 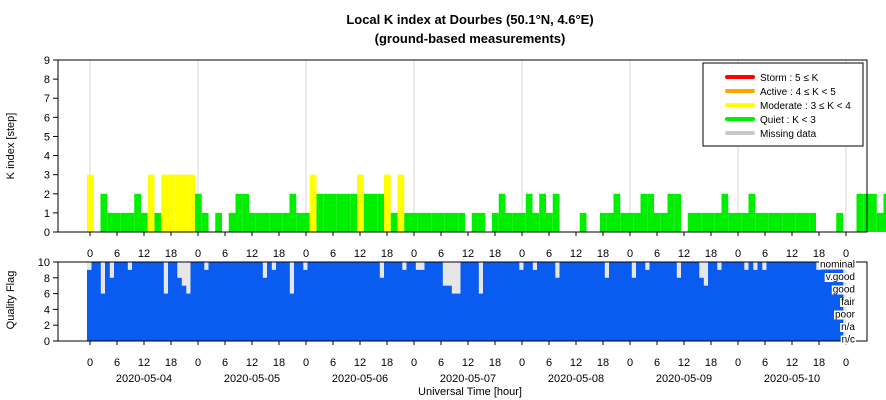 I want to click on q-y-axis-label: Quality Flag, so click(x=11, y=300).